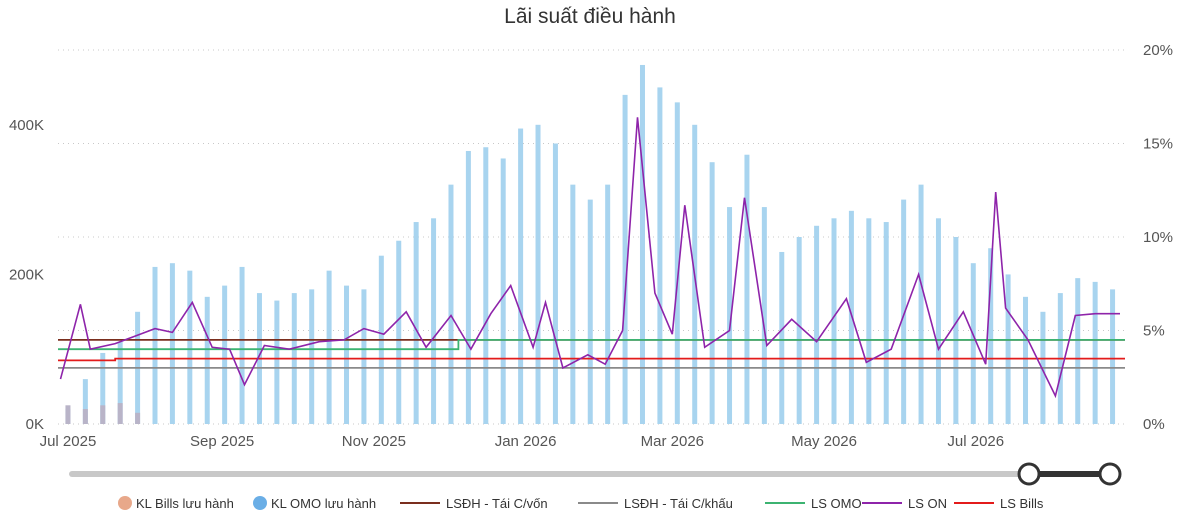  Describe the element at coordinates (999, 503) in the screenshot. I see `legend-item: LS Bills` at that location.